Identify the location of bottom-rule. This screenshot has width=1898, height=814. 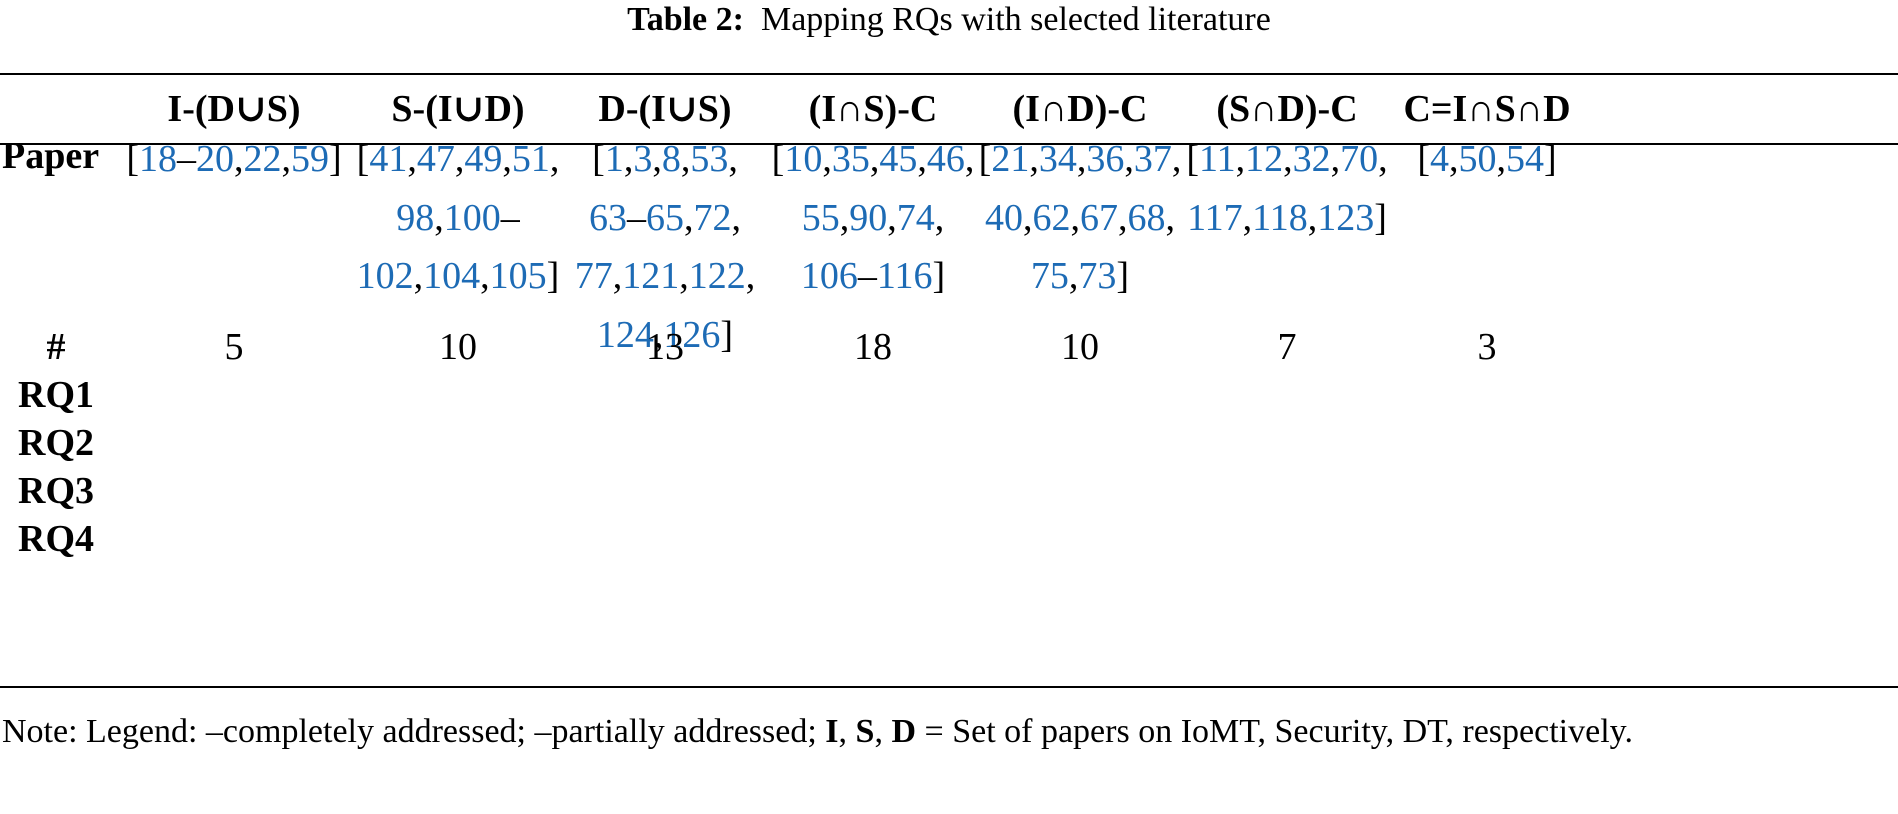
(949, 687).